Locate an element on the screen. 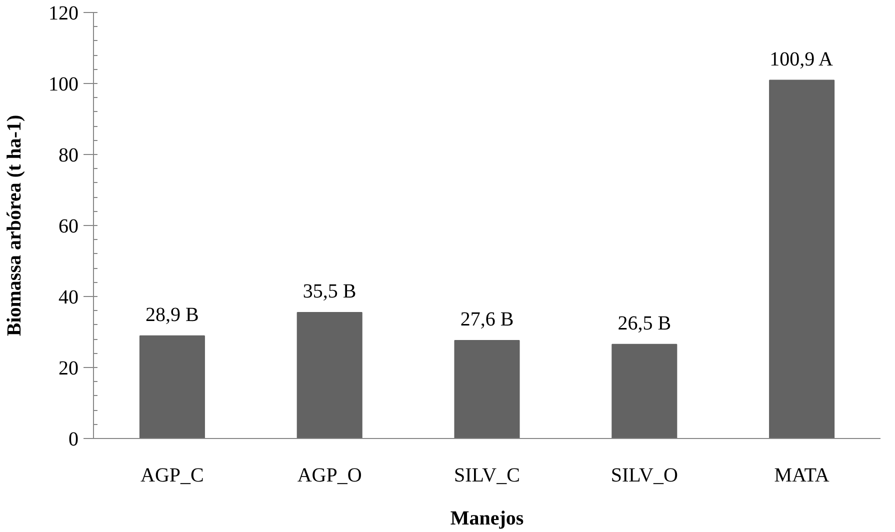 This screenshot has width=895, height=532. x-tick-label: AGP_O is located at coordinates (329, 475).